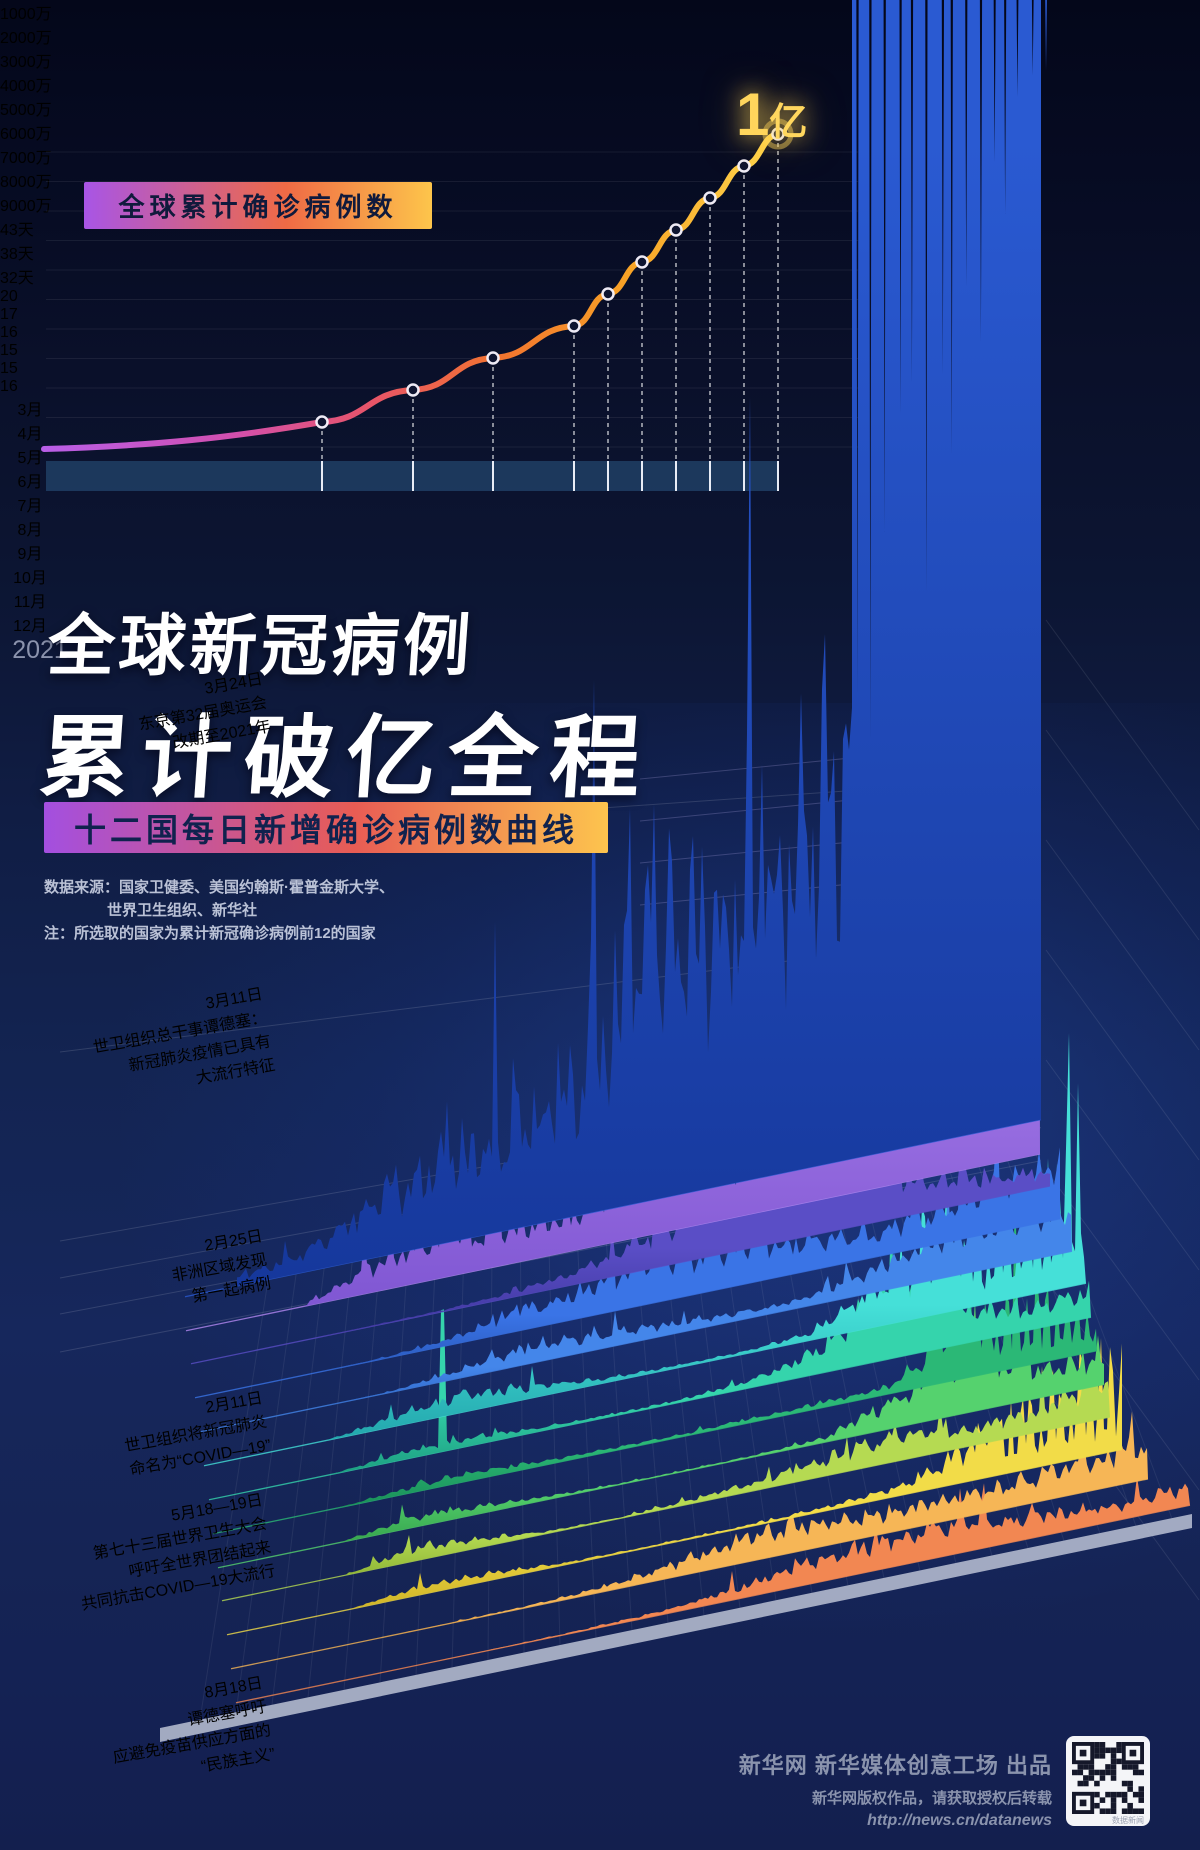  I want to click on milestone-label: 5000万, so click(26, 110).